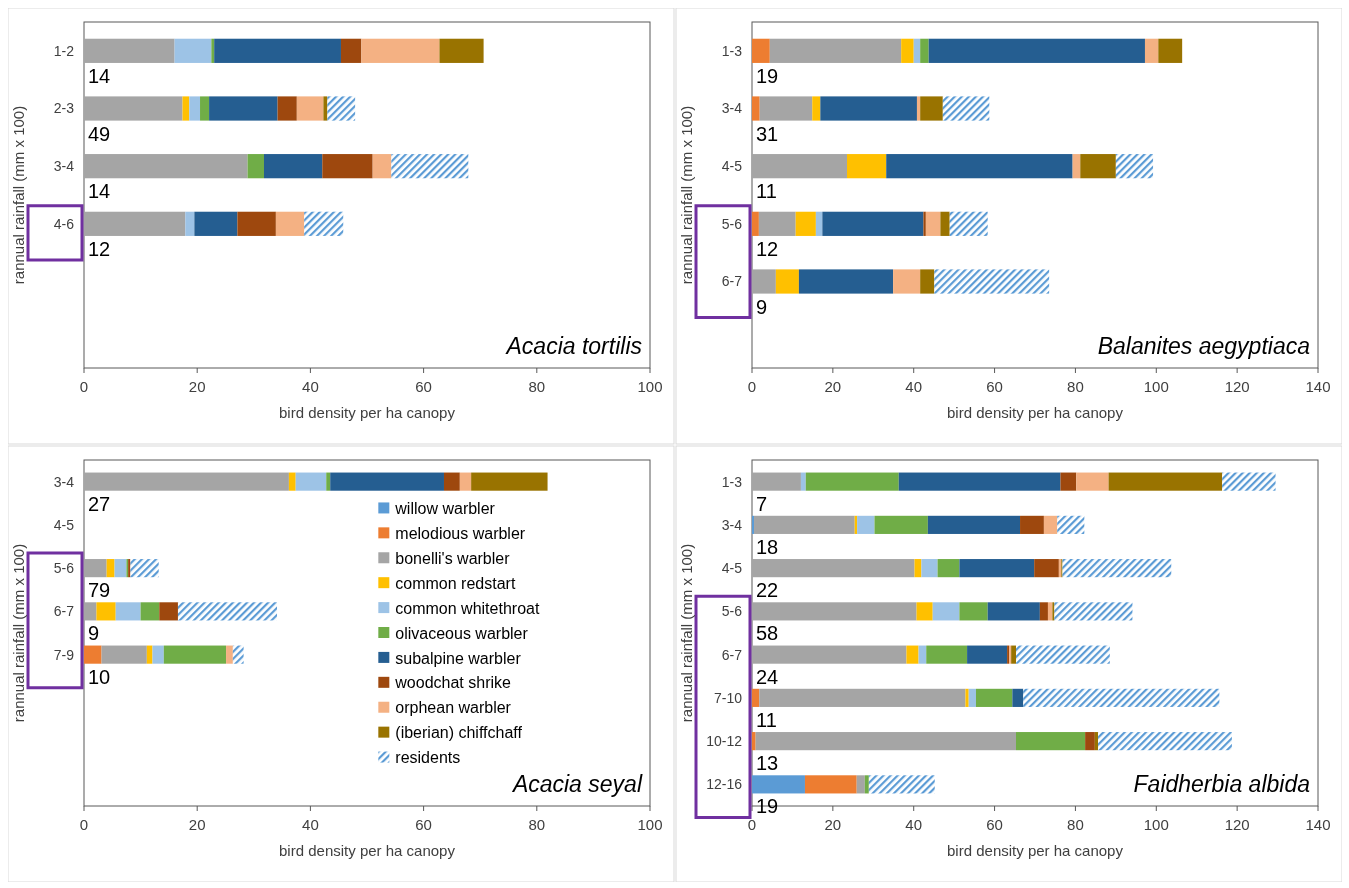  Describe the element at coordinates (462, 633) in the screenshot. I see `legend-label: olivaceous warbler` at that location.